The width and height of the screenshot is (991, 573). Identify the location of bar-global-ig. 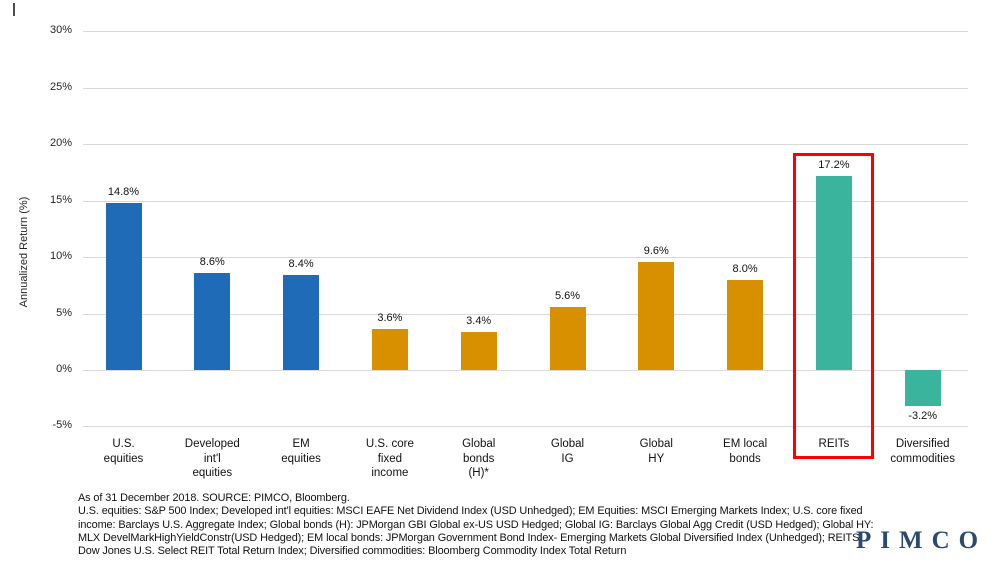
(567, 338).